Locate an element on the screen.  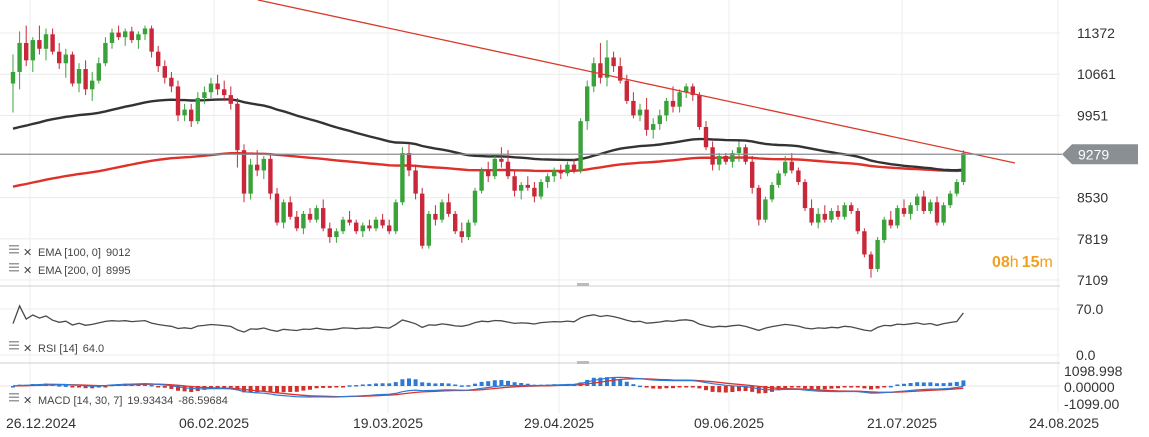
price-axis: 11372 10661 9951 8530 7819 7109 is located at coordinates (1096, 156).